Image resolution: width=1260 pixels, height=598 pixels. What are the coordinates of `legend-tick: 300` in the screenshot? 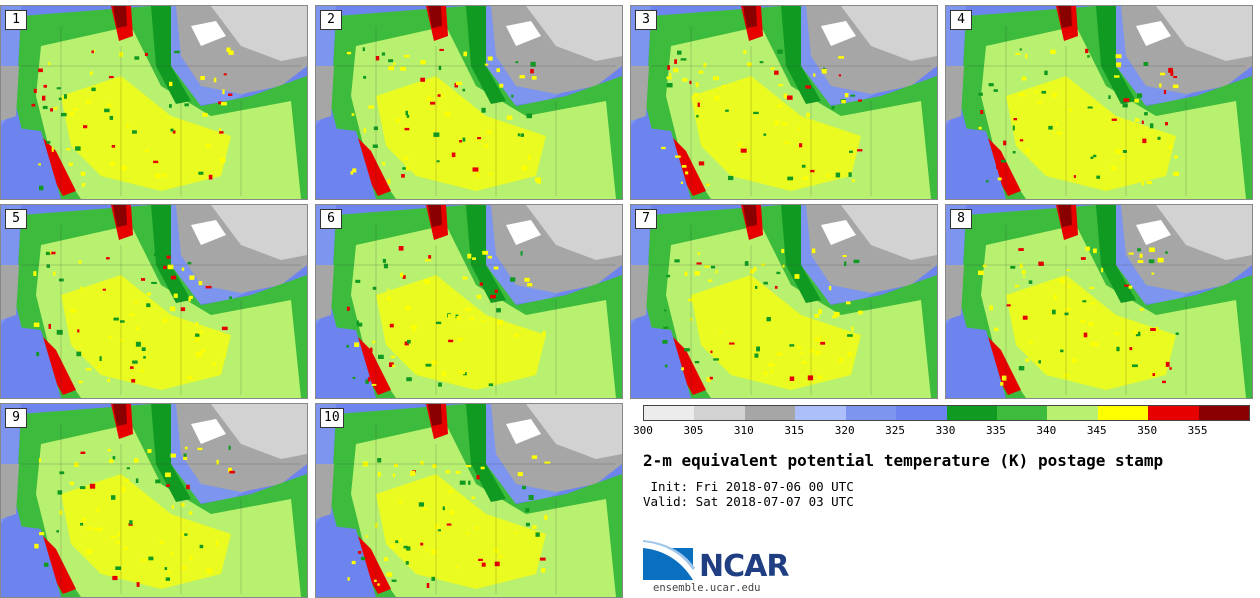 It's located at (643, 430).